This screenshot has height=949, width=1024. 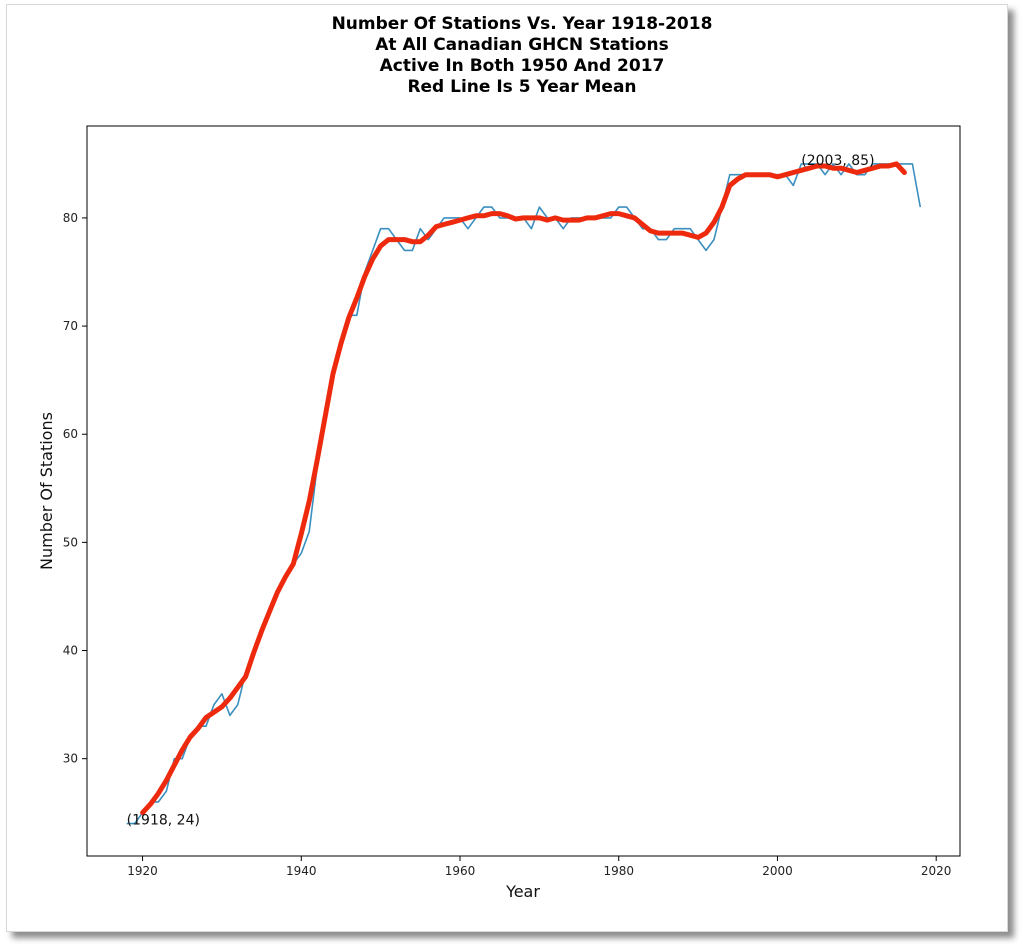 I want to click on title-line: At All Canadian GHCN Stations, so click(x=521, y=45).